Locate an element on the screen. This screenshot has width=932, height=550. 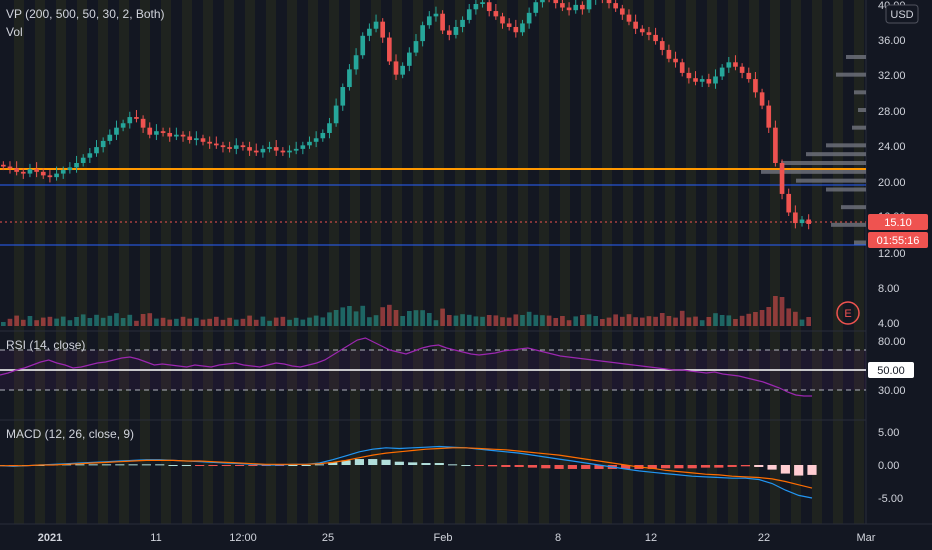
last-price-tag is located at coordinates (898, 222).